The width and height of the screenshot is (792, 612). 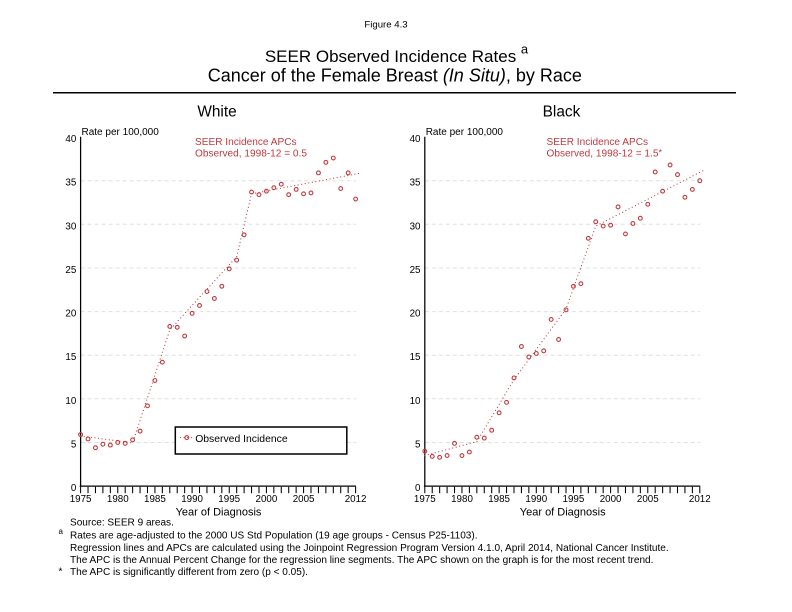 I want to click on svg-text: Black, so click(x=562, y=112).